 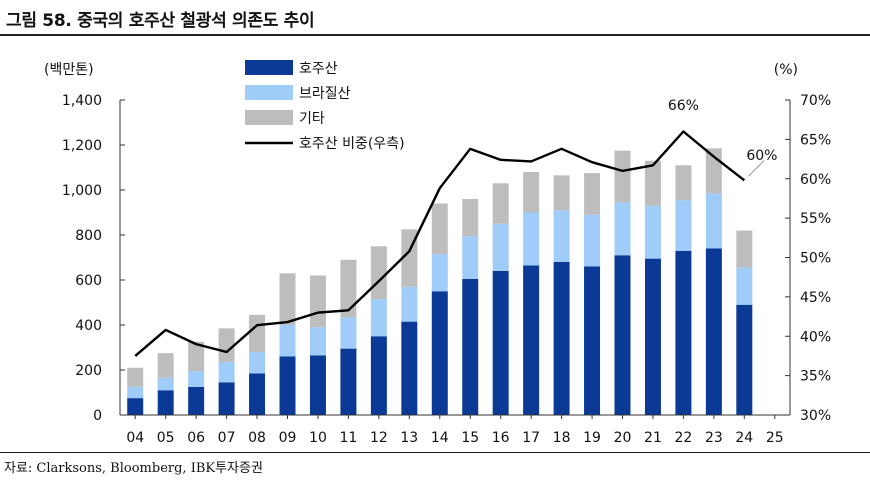 What do you see at coordinates (562, 438) in the screenshot?
I see `x-tick-label-18: 18` at bounding box center [562, 438].